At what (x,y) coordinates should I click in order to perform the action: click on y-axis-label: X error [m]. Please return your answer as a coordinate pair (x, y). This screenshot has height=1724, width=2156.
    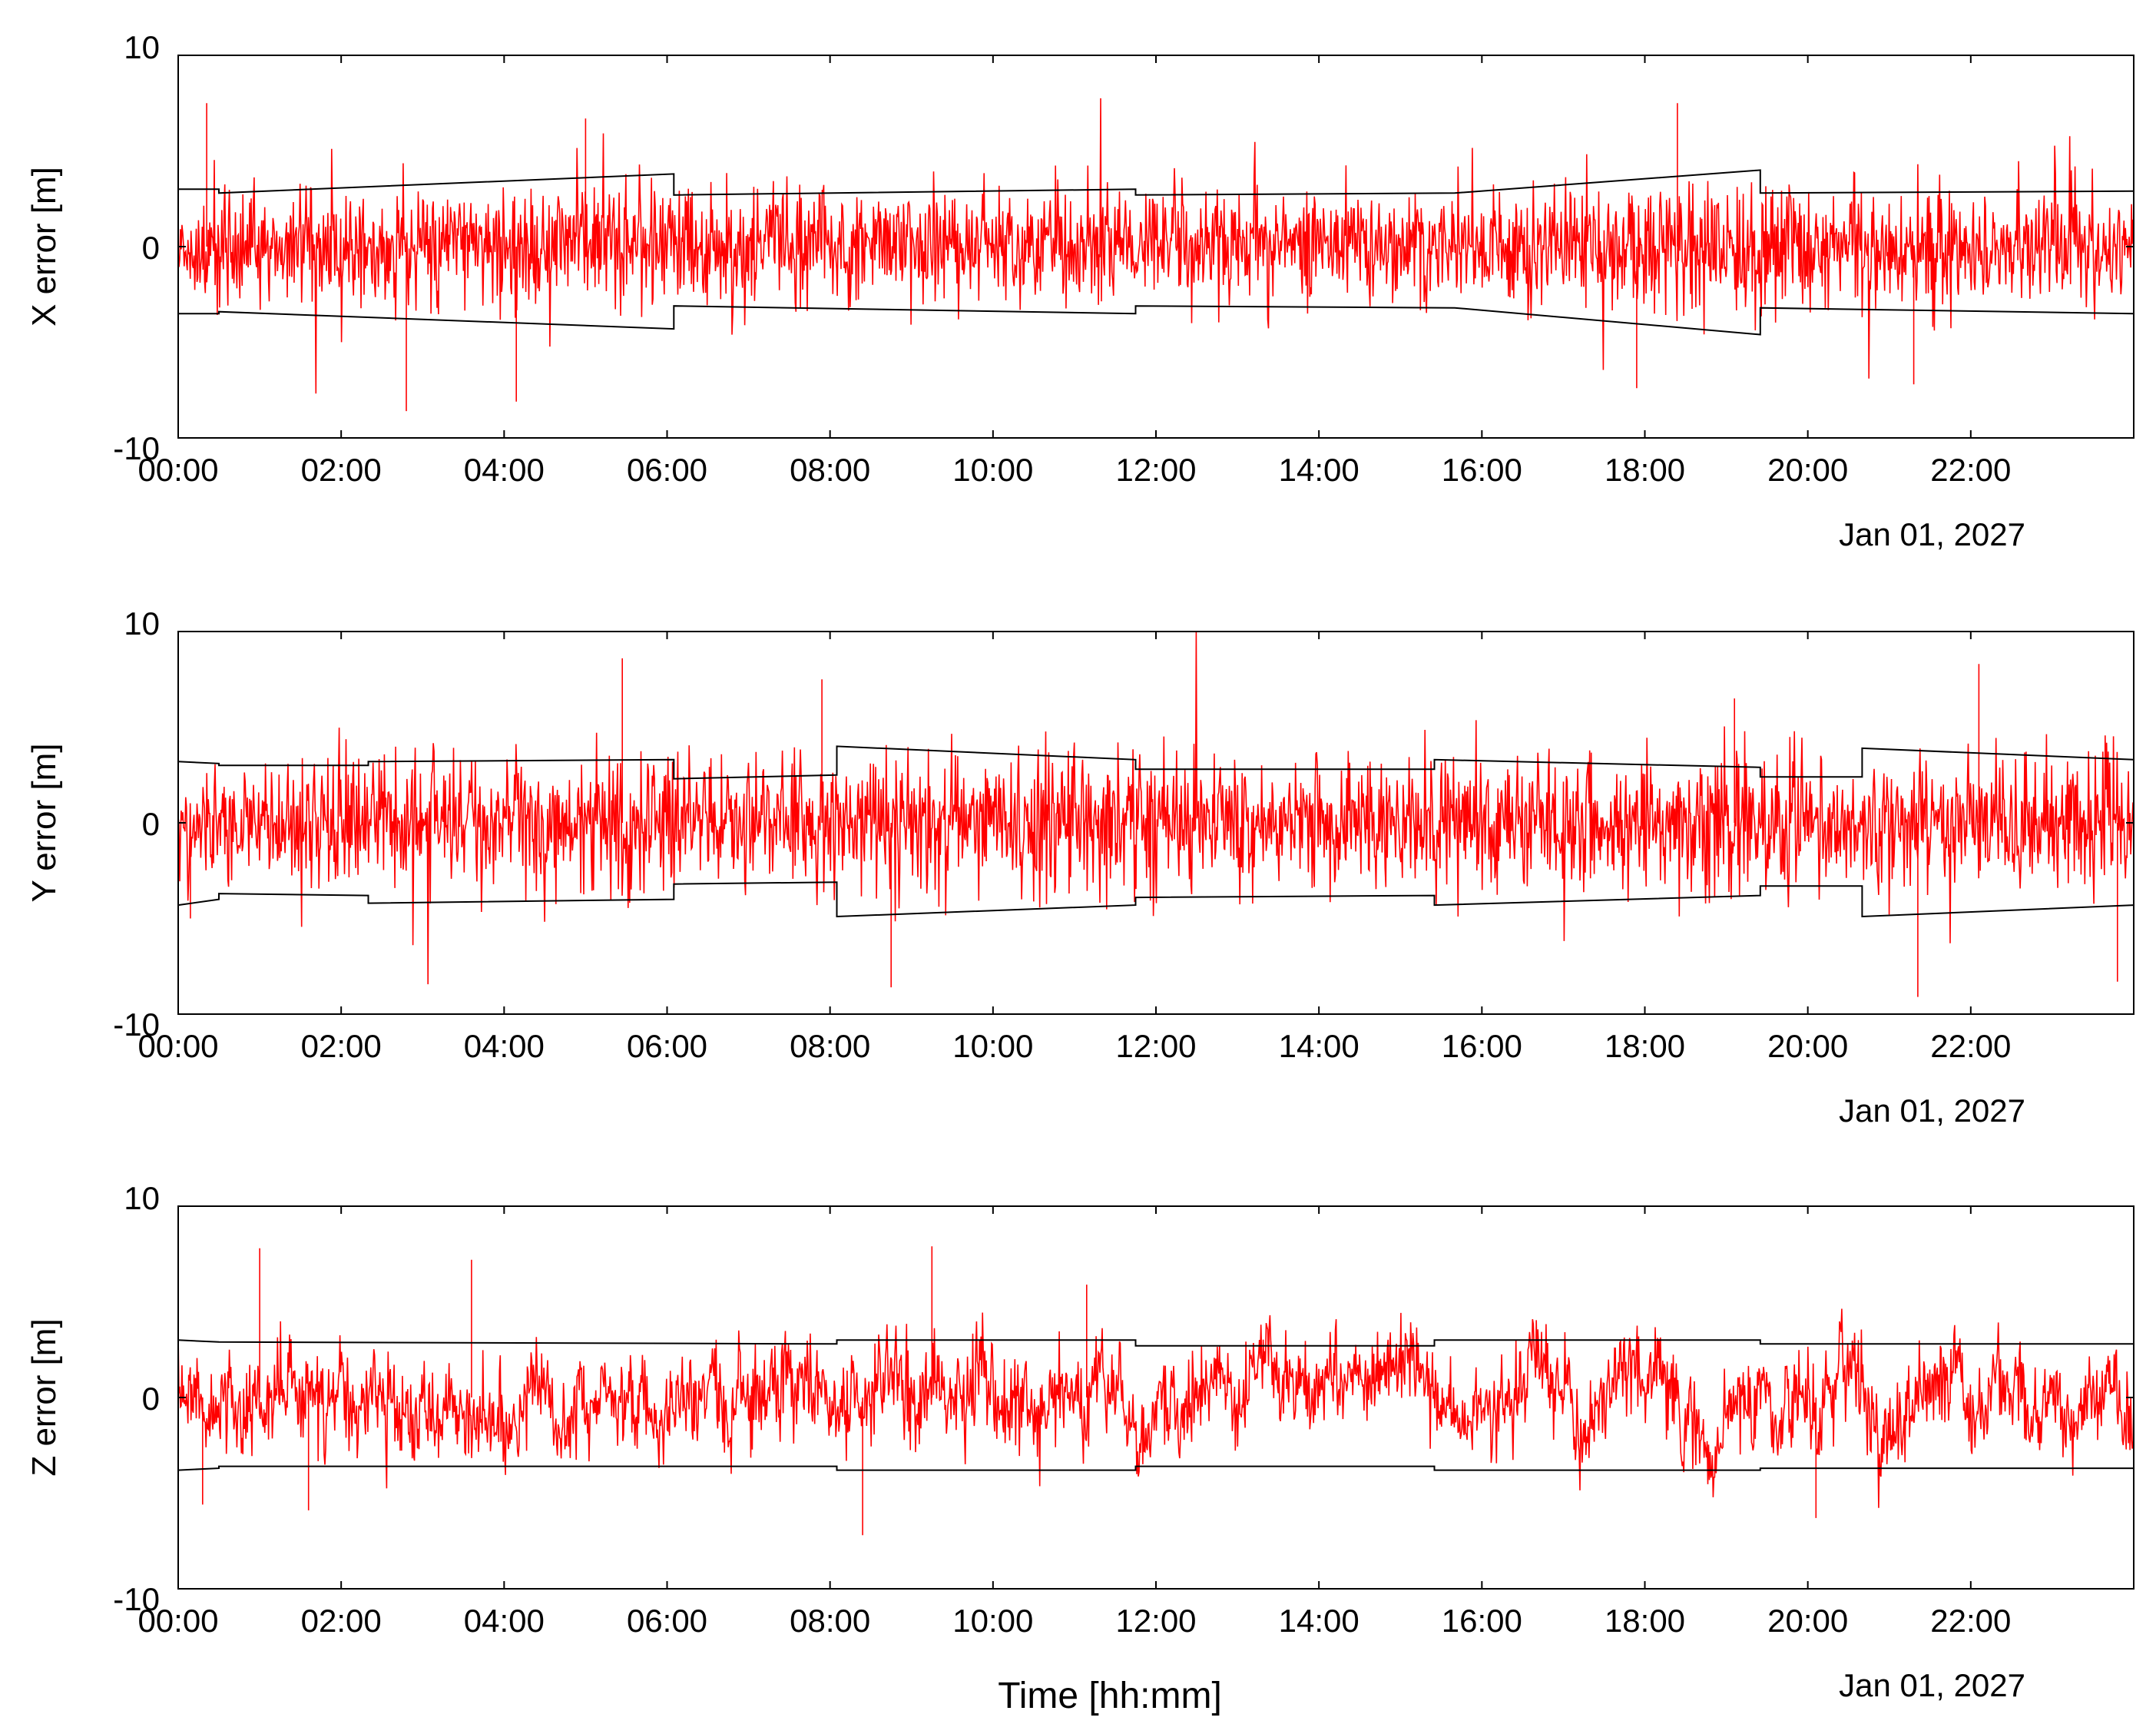
    Looking at the image, I should click on (44, 247).